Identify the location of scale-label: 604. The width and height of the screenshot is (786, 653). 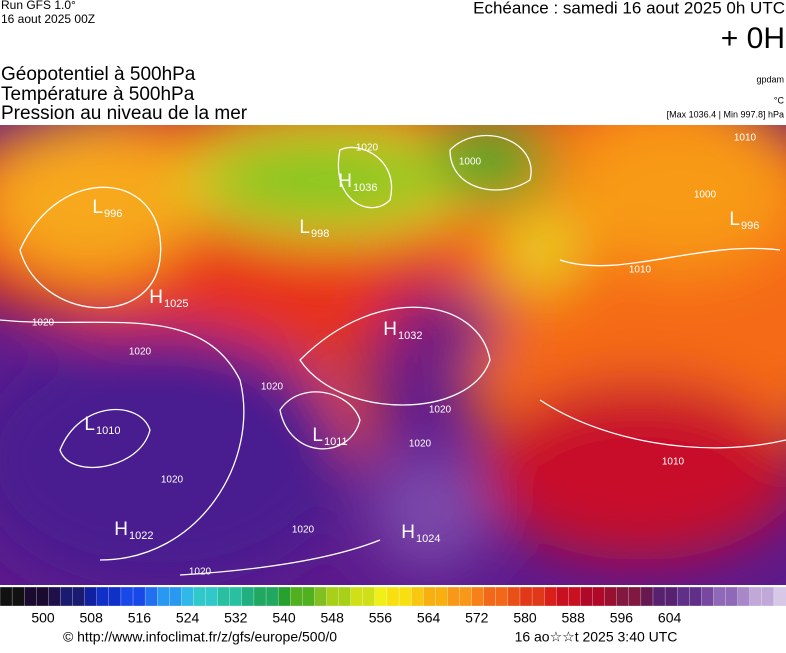
(670, 618).